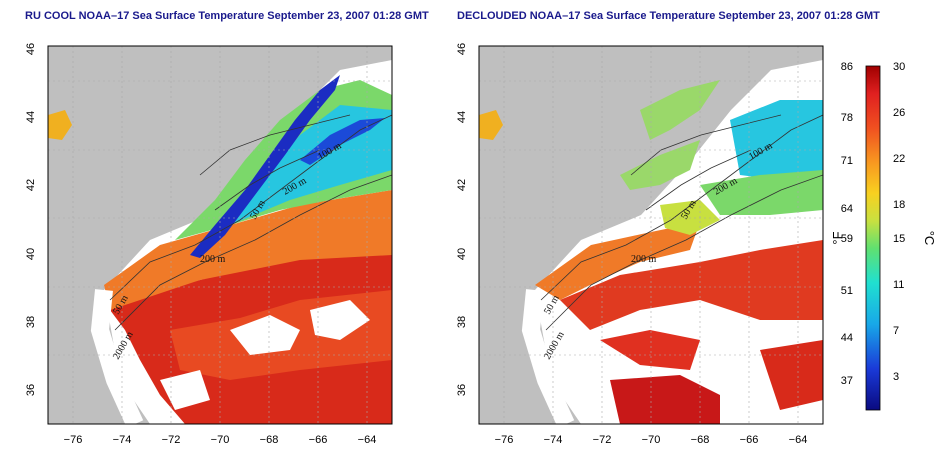 The height and width of the screenshot is (475, 950). Describe the element at coordinates (117, 356) in the screenshot. I see `left-shelf-strip` at that location.